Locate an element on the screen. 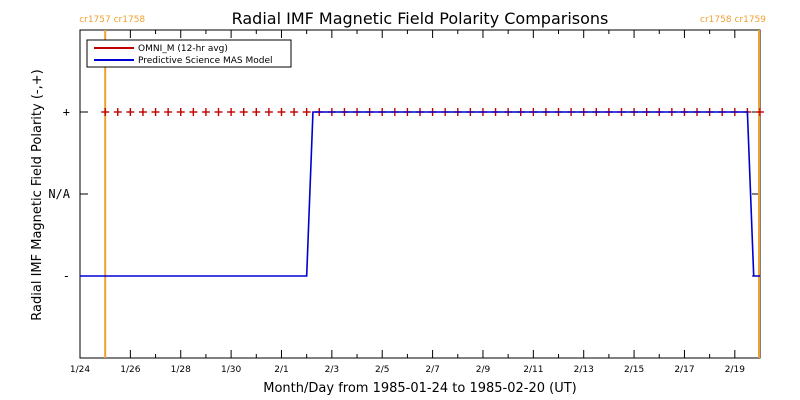 This screenshot has width=800, height=400. x-tick-label: 2/3 is located at coordinates (332, 370).